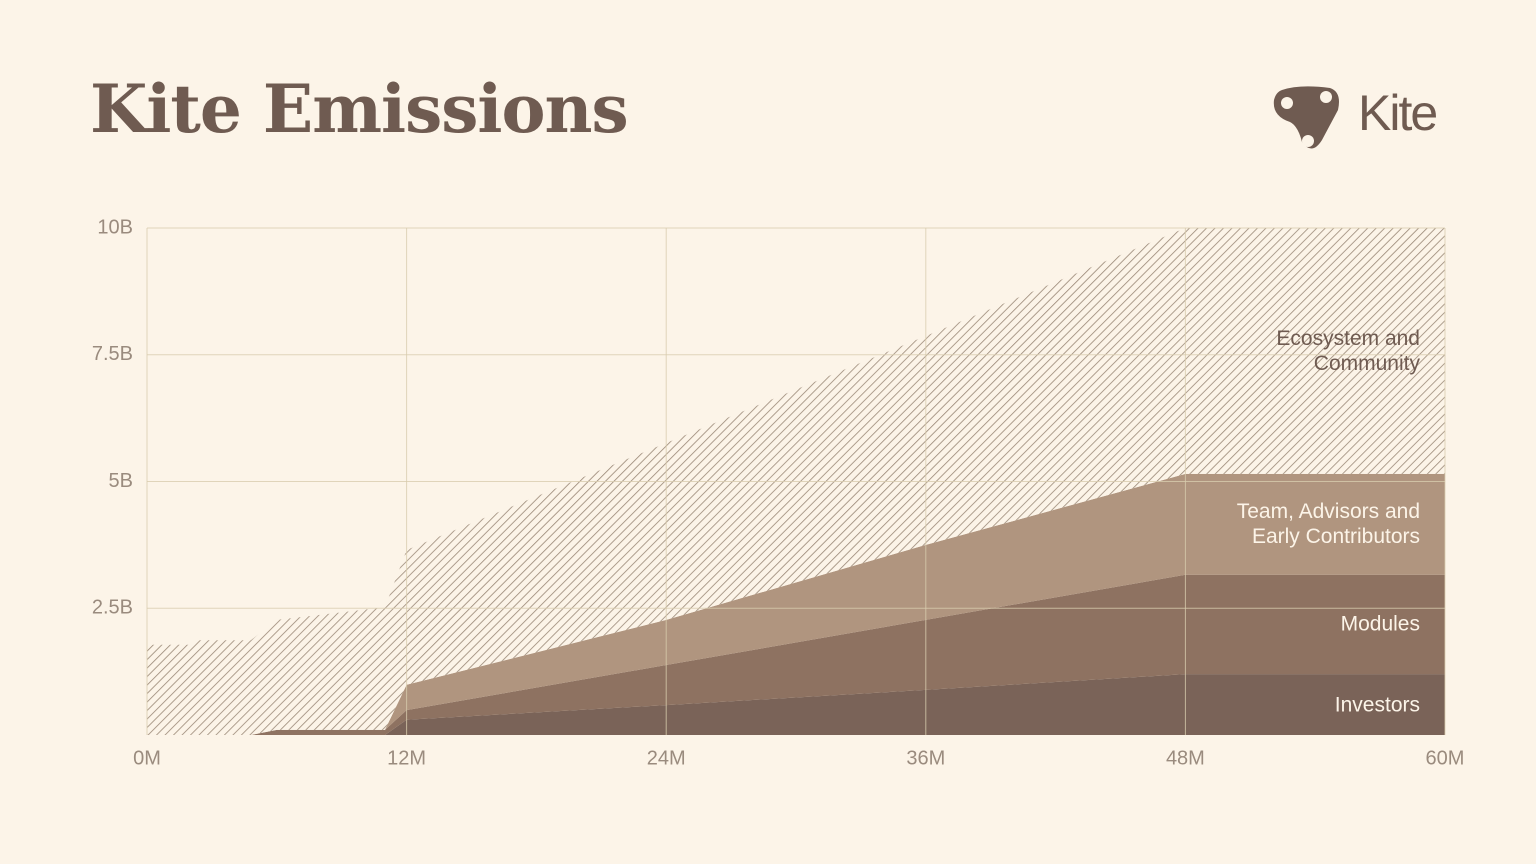  I want to click on x-tick-label: 36M, so click(925, 758).